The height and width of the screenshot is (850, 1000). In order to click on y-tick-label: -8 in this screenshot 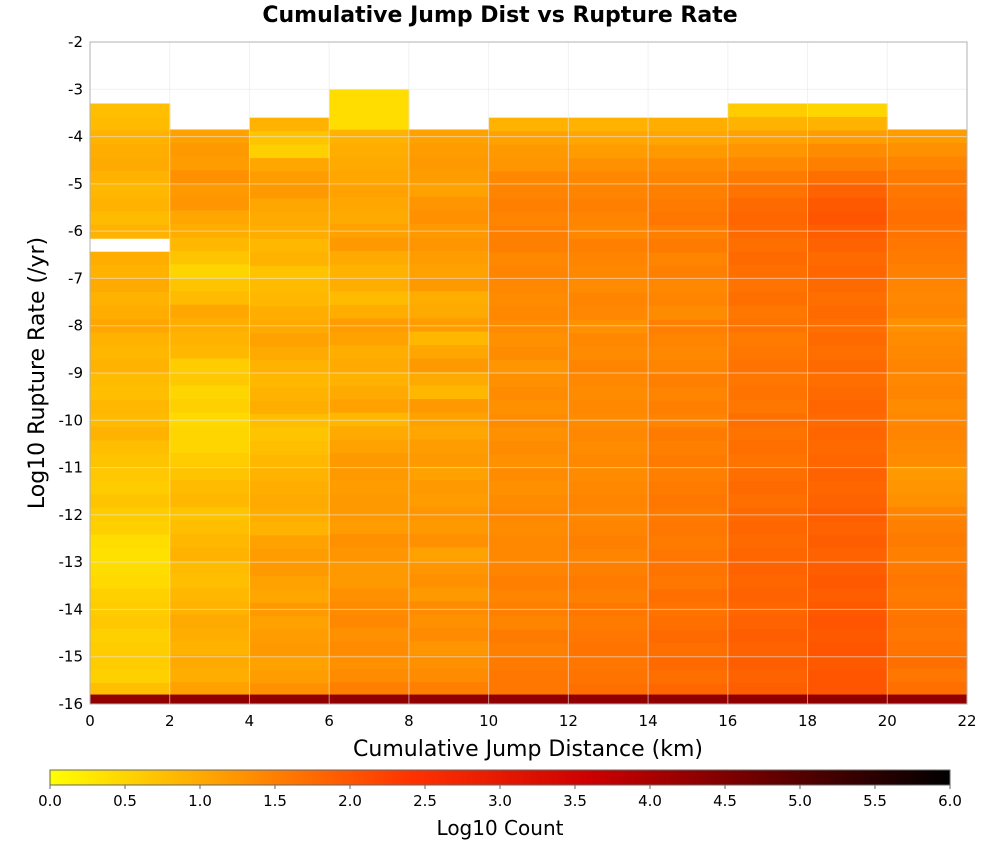, I will do `click(75, 326)`.